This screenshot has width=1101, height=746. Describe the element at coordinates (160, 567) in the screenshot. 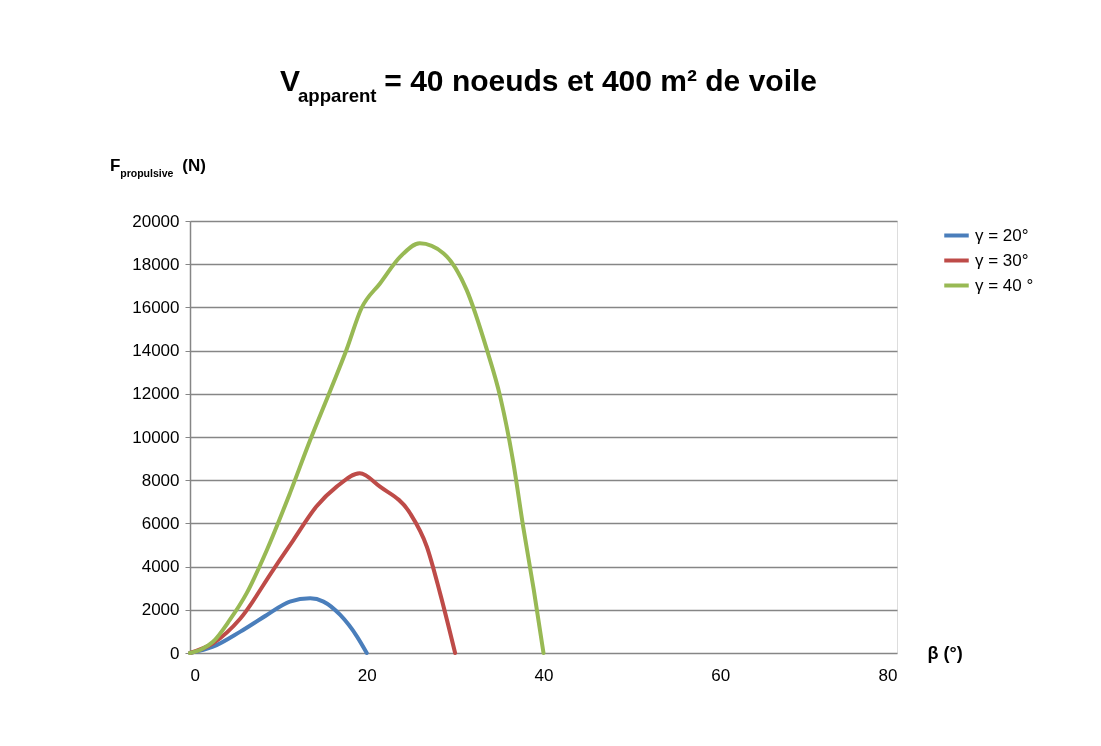

I see `y-tick-label: 4000` at that location.